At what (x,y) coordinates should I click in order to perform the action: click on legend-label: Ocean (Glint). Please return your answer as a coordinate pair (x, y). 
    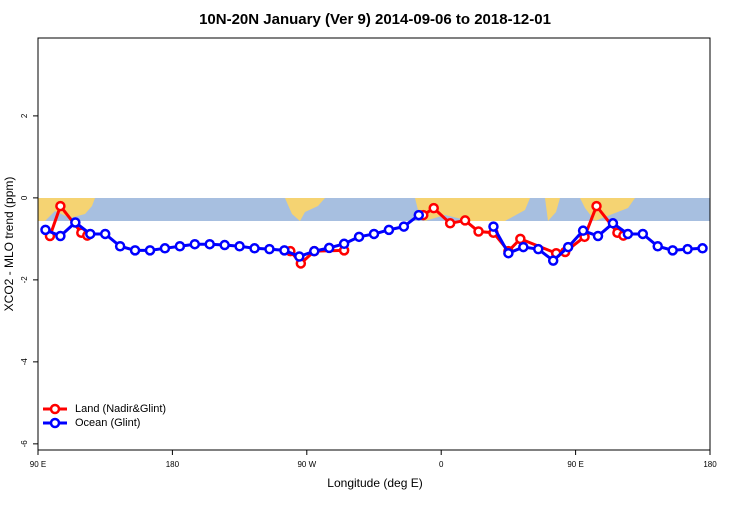
    Looking at the image, I should click on (107, 423).